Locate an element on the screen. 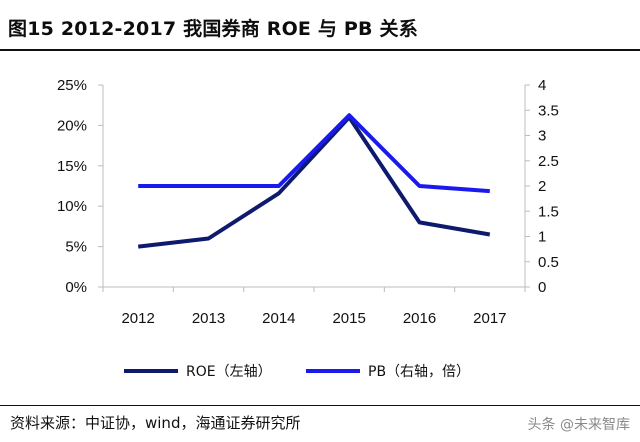 This screenshot has width=640, height=442. footer-rule is located at coordinates (320, 405).